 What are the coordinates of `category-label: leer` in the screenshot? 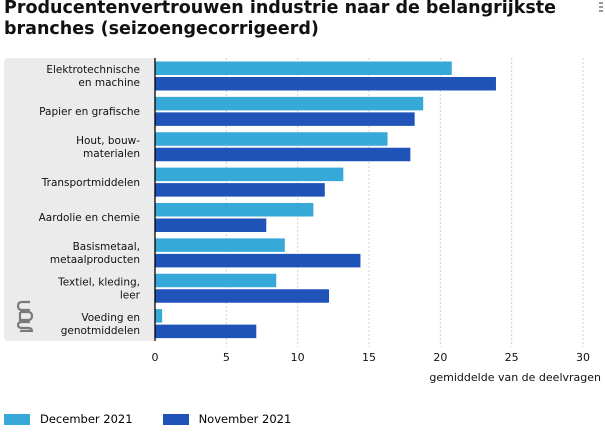 It's located at (130, 295).